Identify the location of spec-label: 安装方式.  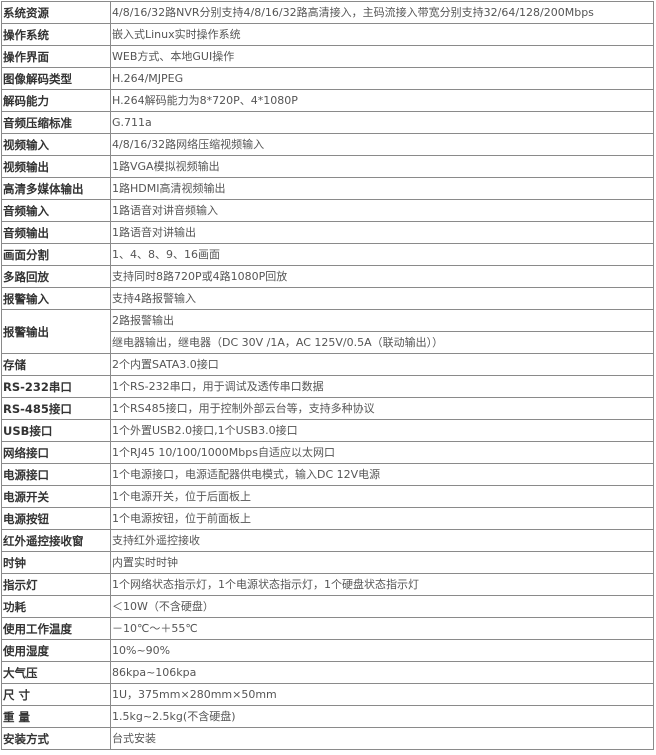
(56, 738).